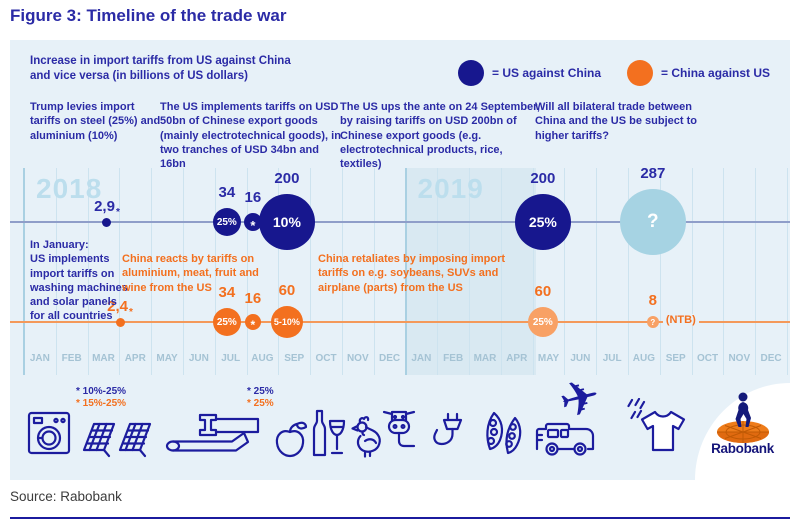 Image resolution: width=800 pixels, height=529 pixels. I want to click on legend-item-us: = US against China, so click(529, 73).